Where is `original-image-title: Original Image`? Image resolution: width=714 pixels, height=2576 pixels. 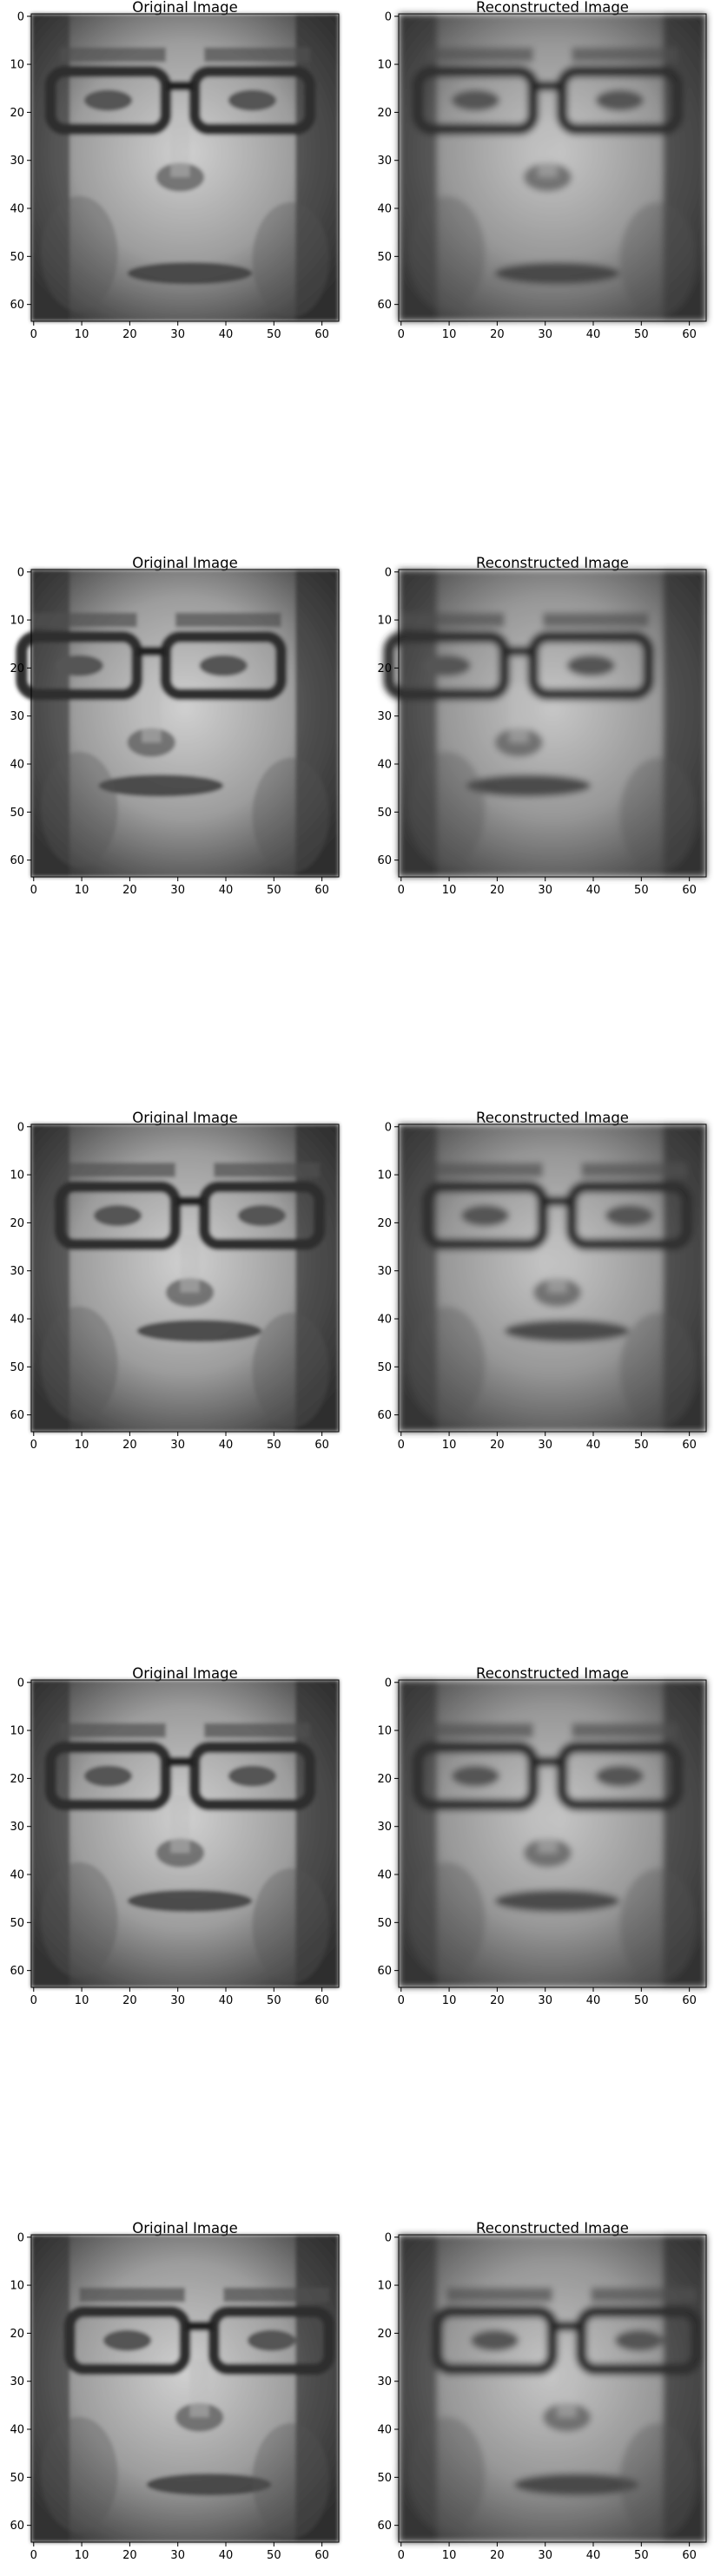
original-image-title: Original Image is located at coordinates (185, 2228).